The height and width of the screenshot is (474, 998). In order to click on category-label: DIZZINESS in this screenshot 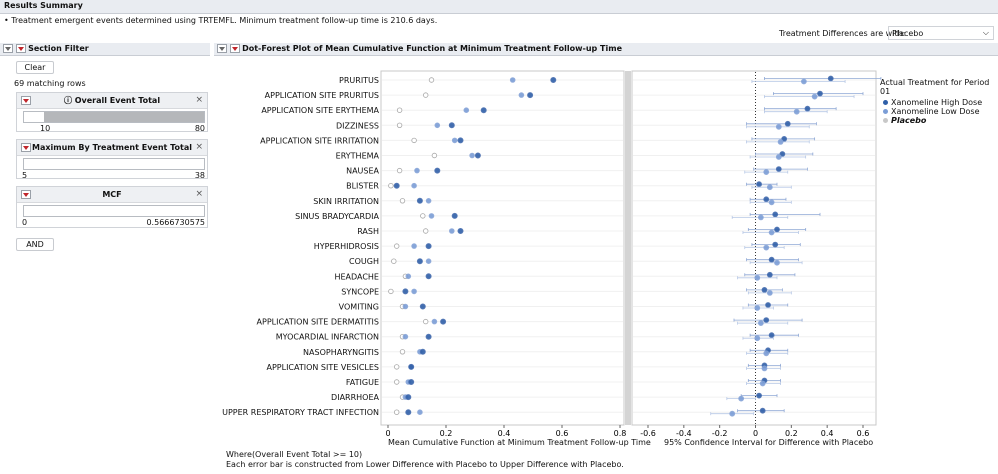, I will do `click(357, 125)`.